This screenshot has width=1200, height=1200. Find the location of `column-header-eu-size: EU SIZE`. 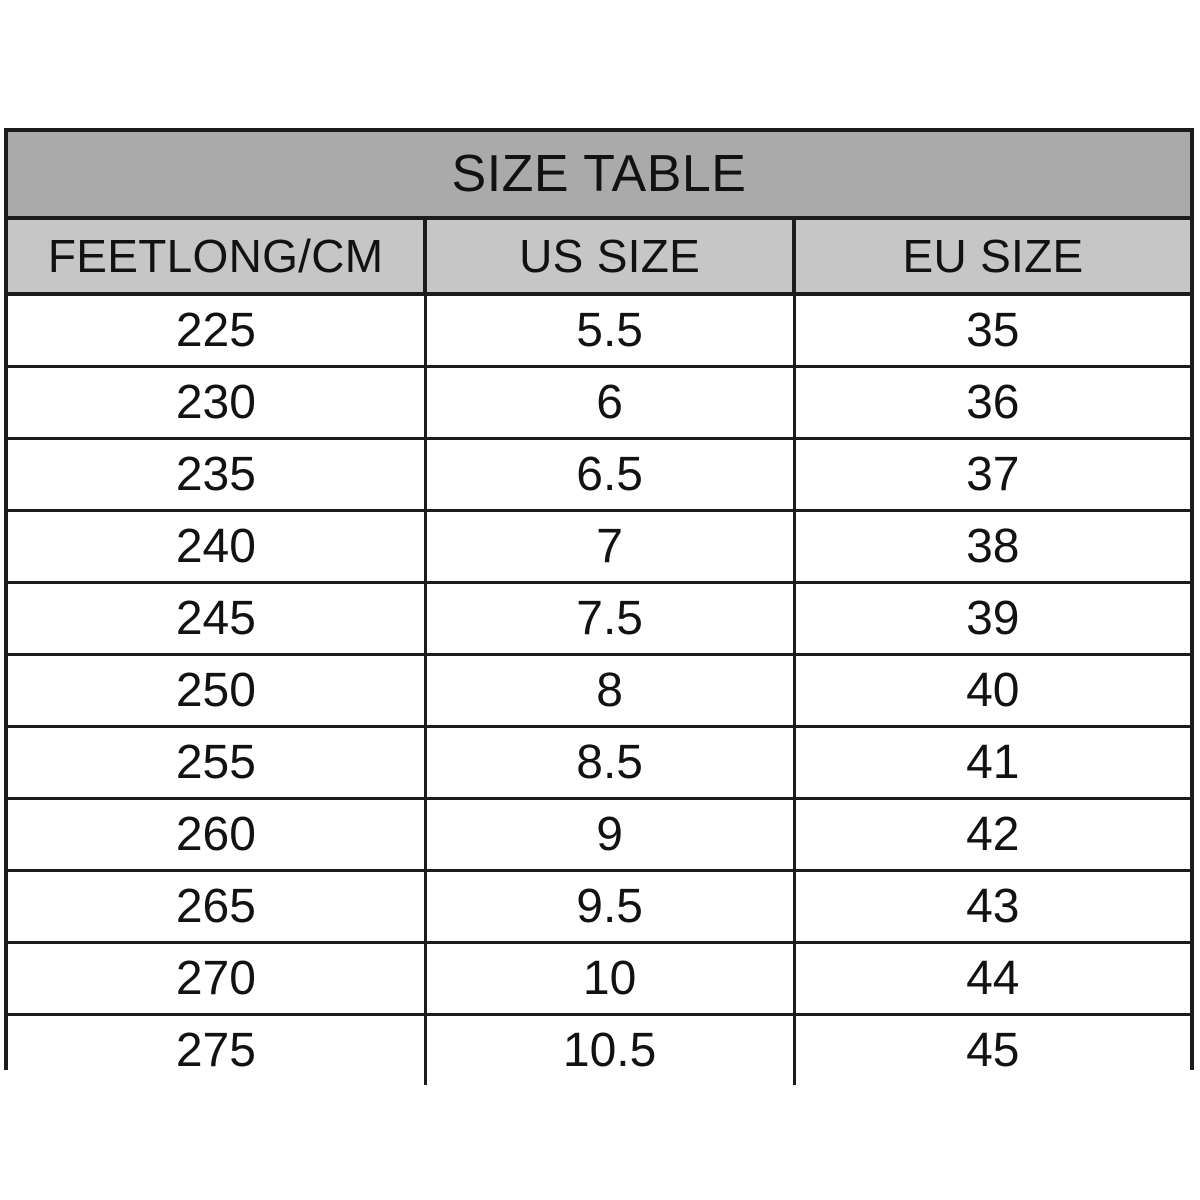

column-header-eu-size: EU SIZE is located at coordinates (991, 257).